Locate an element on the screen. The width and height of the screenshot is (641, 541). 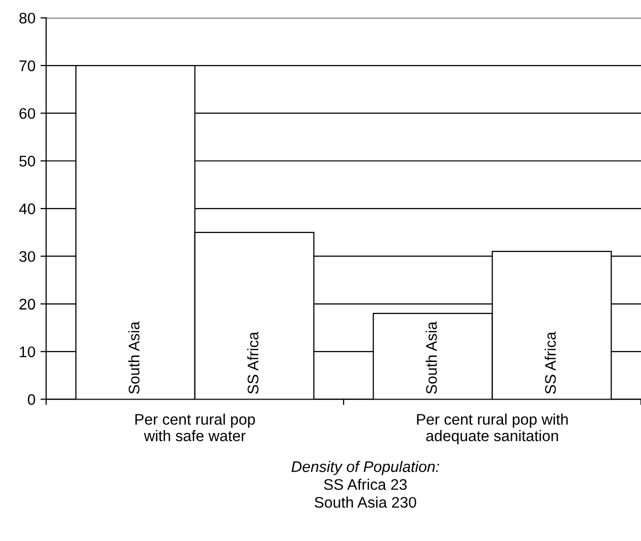
series-label: SS Africa is located at coordinates (252, 363).